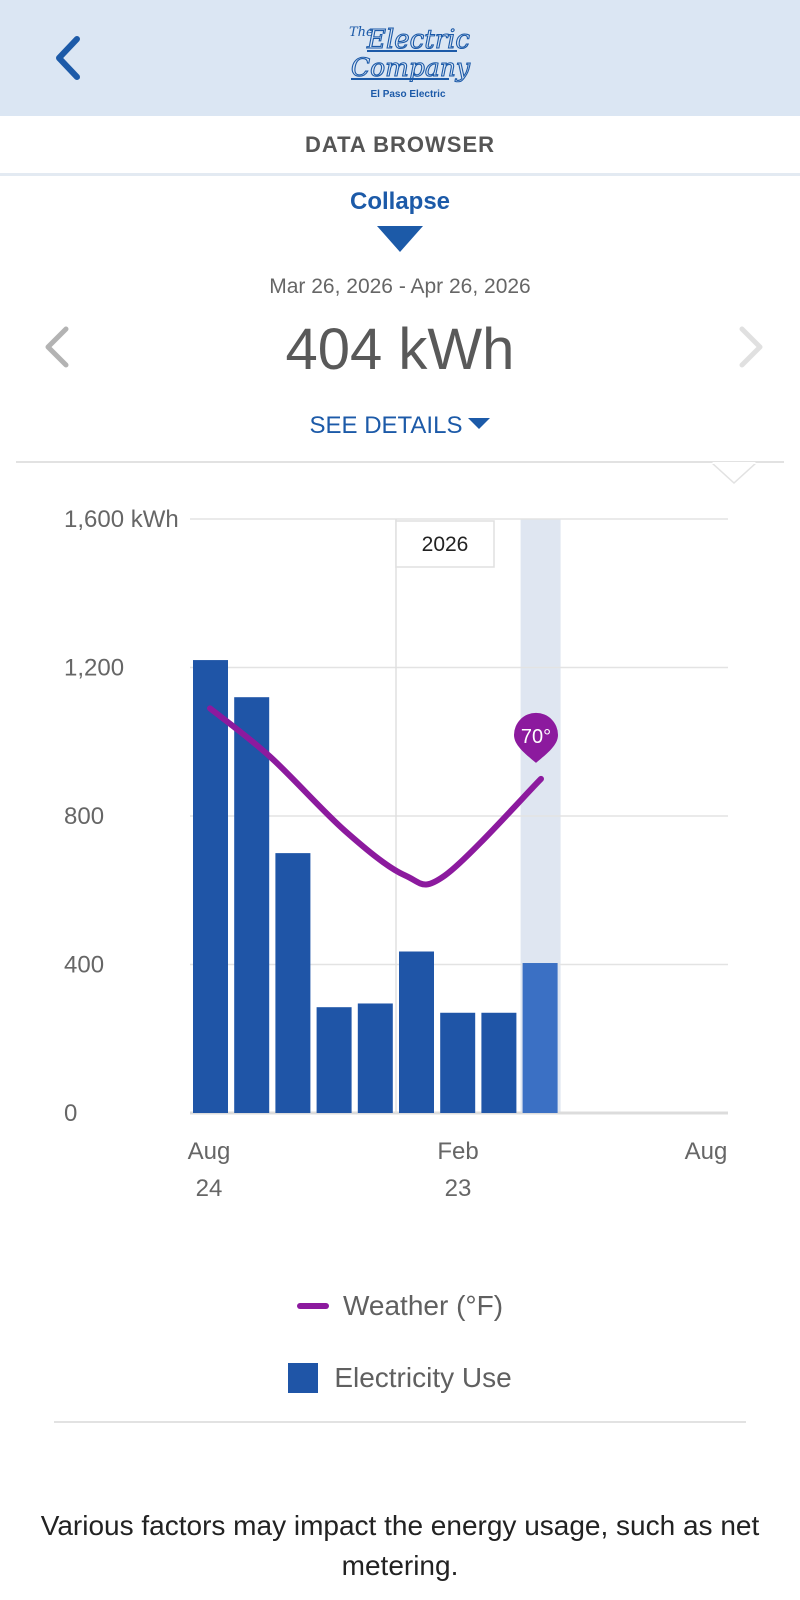 This screenshot has height=1600, width=800. I want to click on year-marker-box, so click(445, 544).